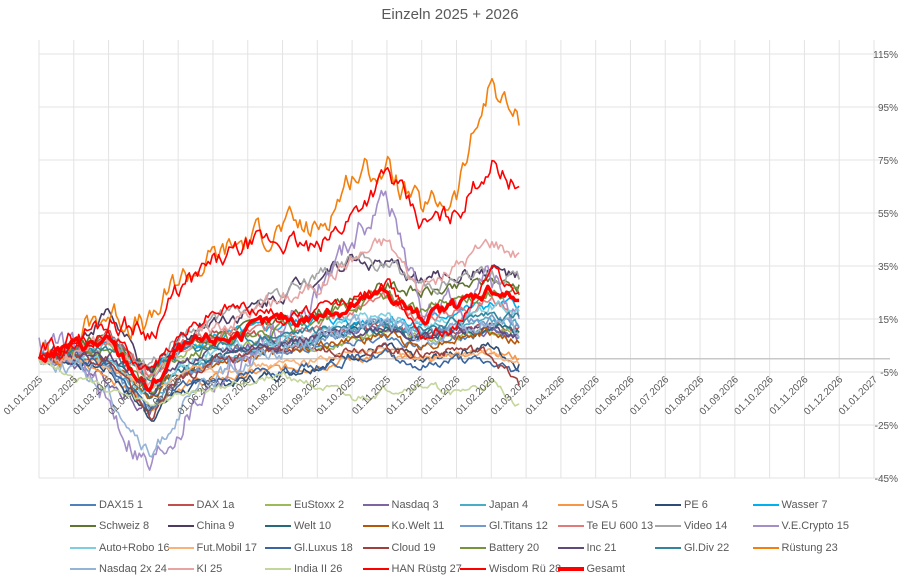  Describe the element at coordinates (227, 548) in the screenshot. I see `legend-label: Fut.Mobil 17` at that location.